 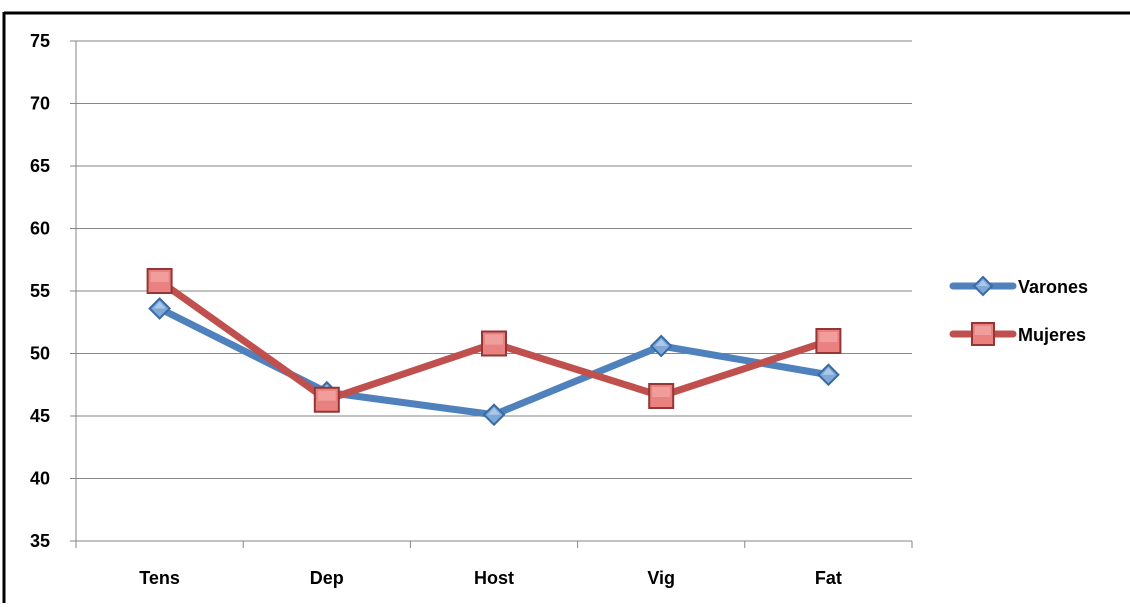 What do you see at coordinates (1053, 287) in the screenshot?
I see `legend-label: Varones` at bounding box center [1053, 287].